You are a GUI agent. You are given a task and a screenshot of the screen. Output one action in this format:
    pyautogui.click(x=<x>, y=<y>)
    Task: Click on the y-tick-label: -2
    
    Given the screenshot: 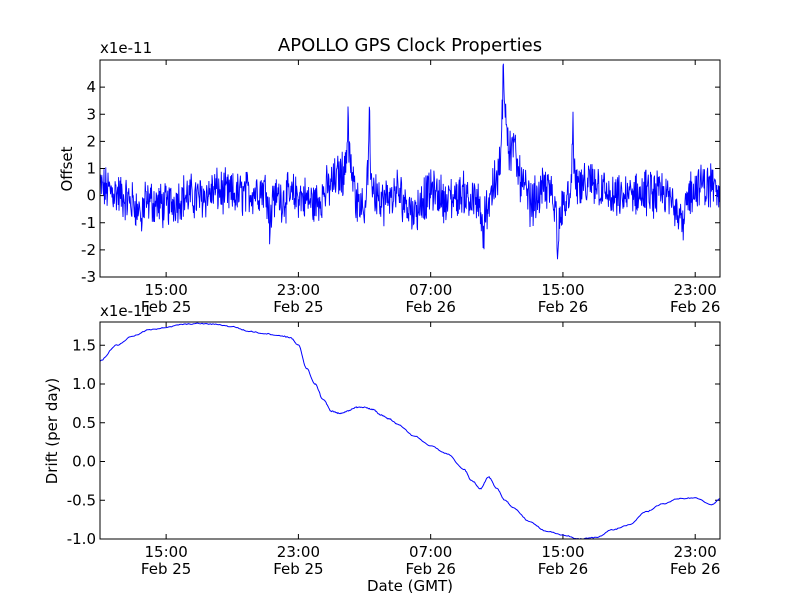 What is the action you would take?
    pyautogui.click(x=88, y=250)
    